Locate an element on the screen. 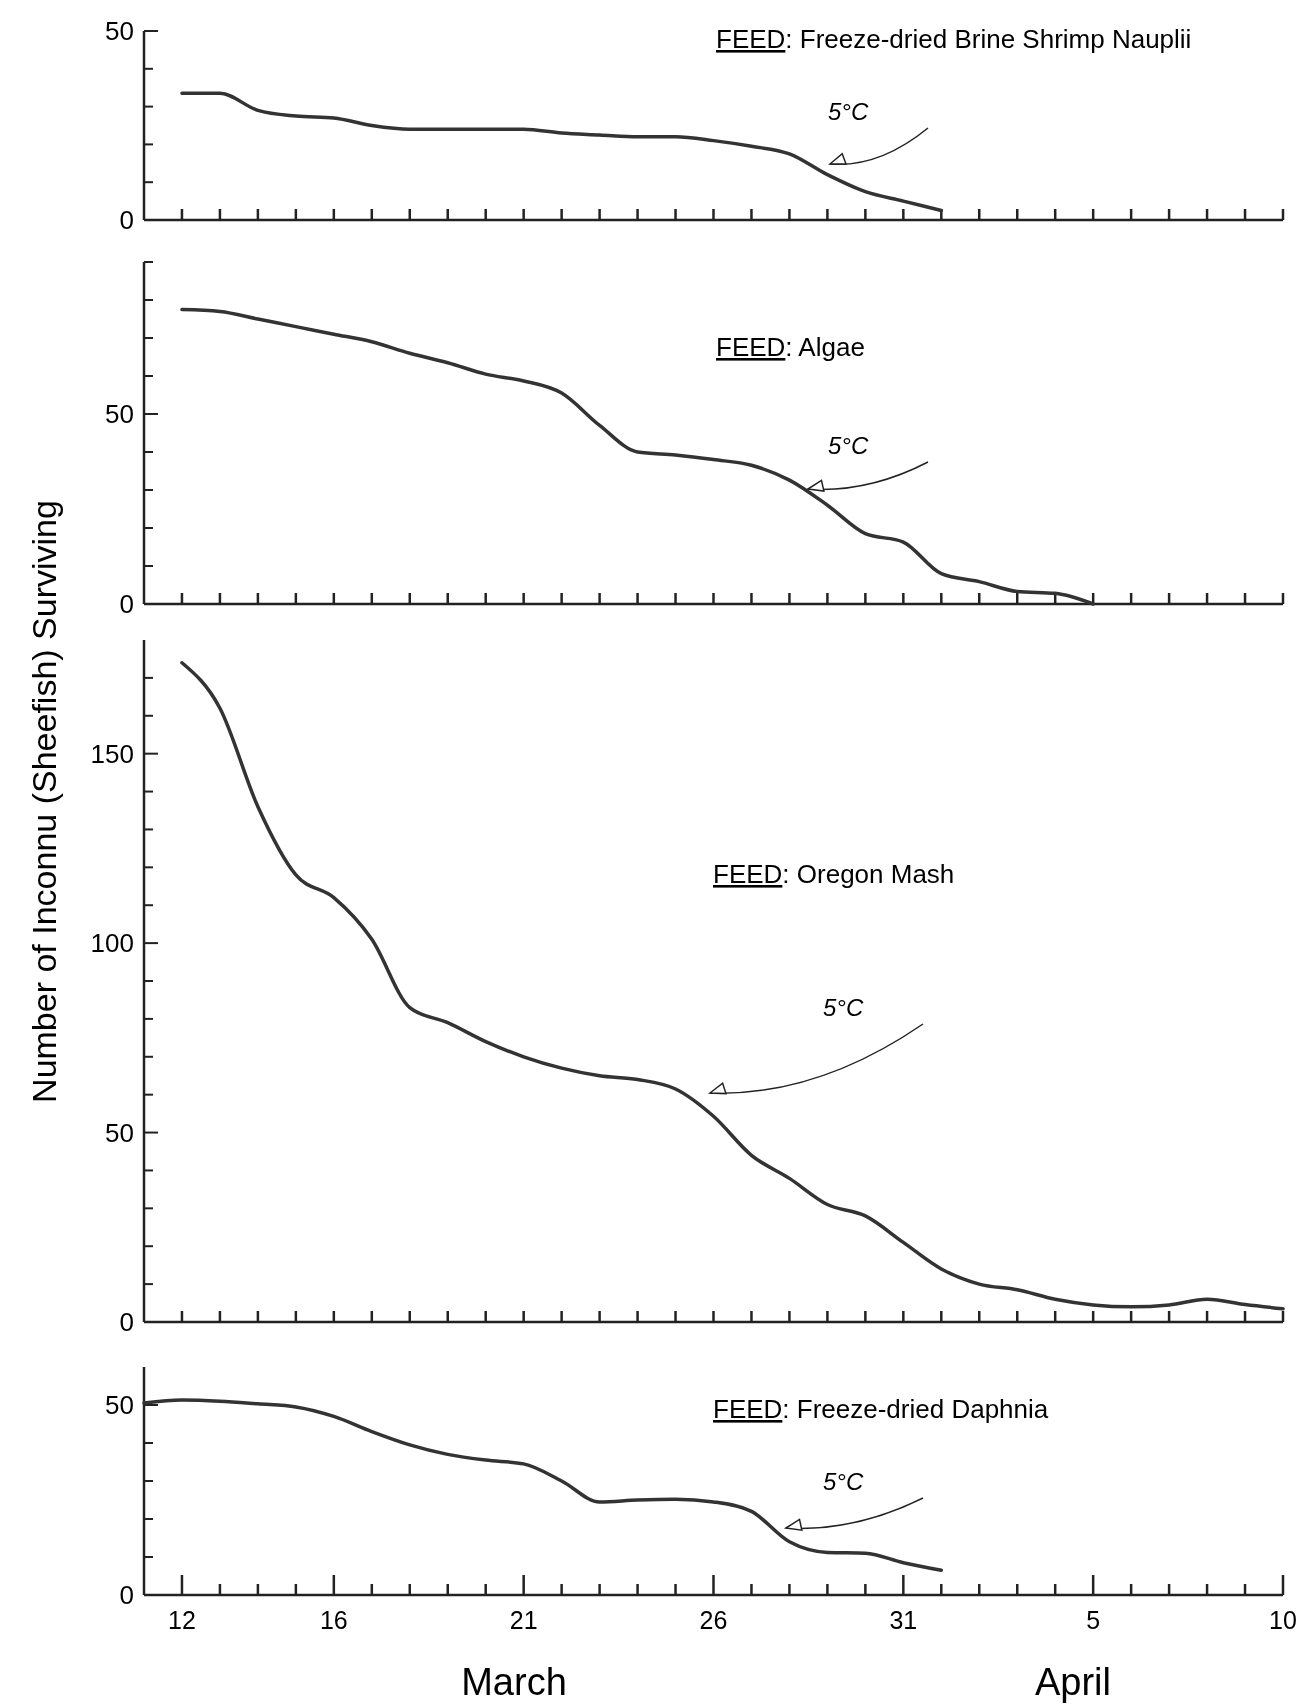 This screenshot has width=1312, height=1707. y-tick-label: 100 is located at coordinates (112, 943).